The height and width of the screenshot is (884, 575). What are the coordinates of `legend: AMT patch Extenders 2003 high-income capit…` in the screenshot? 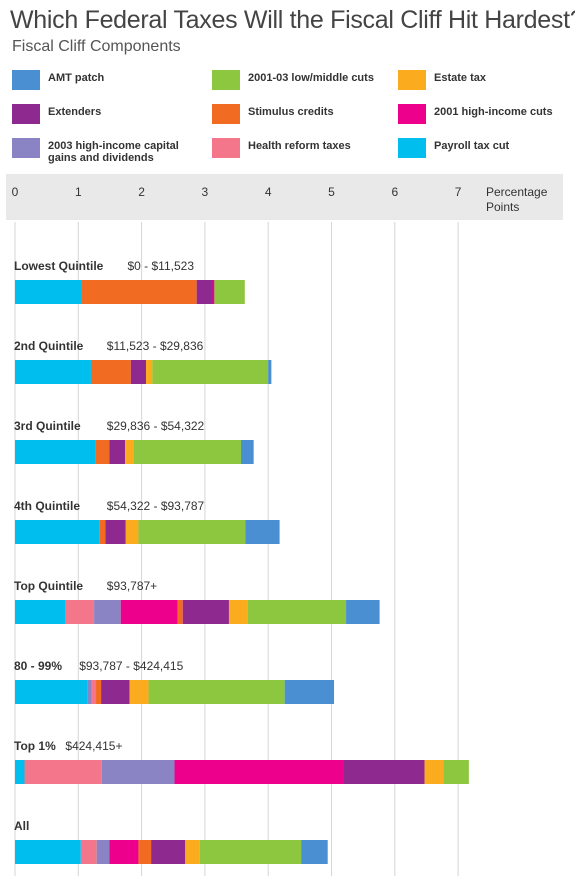 It's located at (292, 118).